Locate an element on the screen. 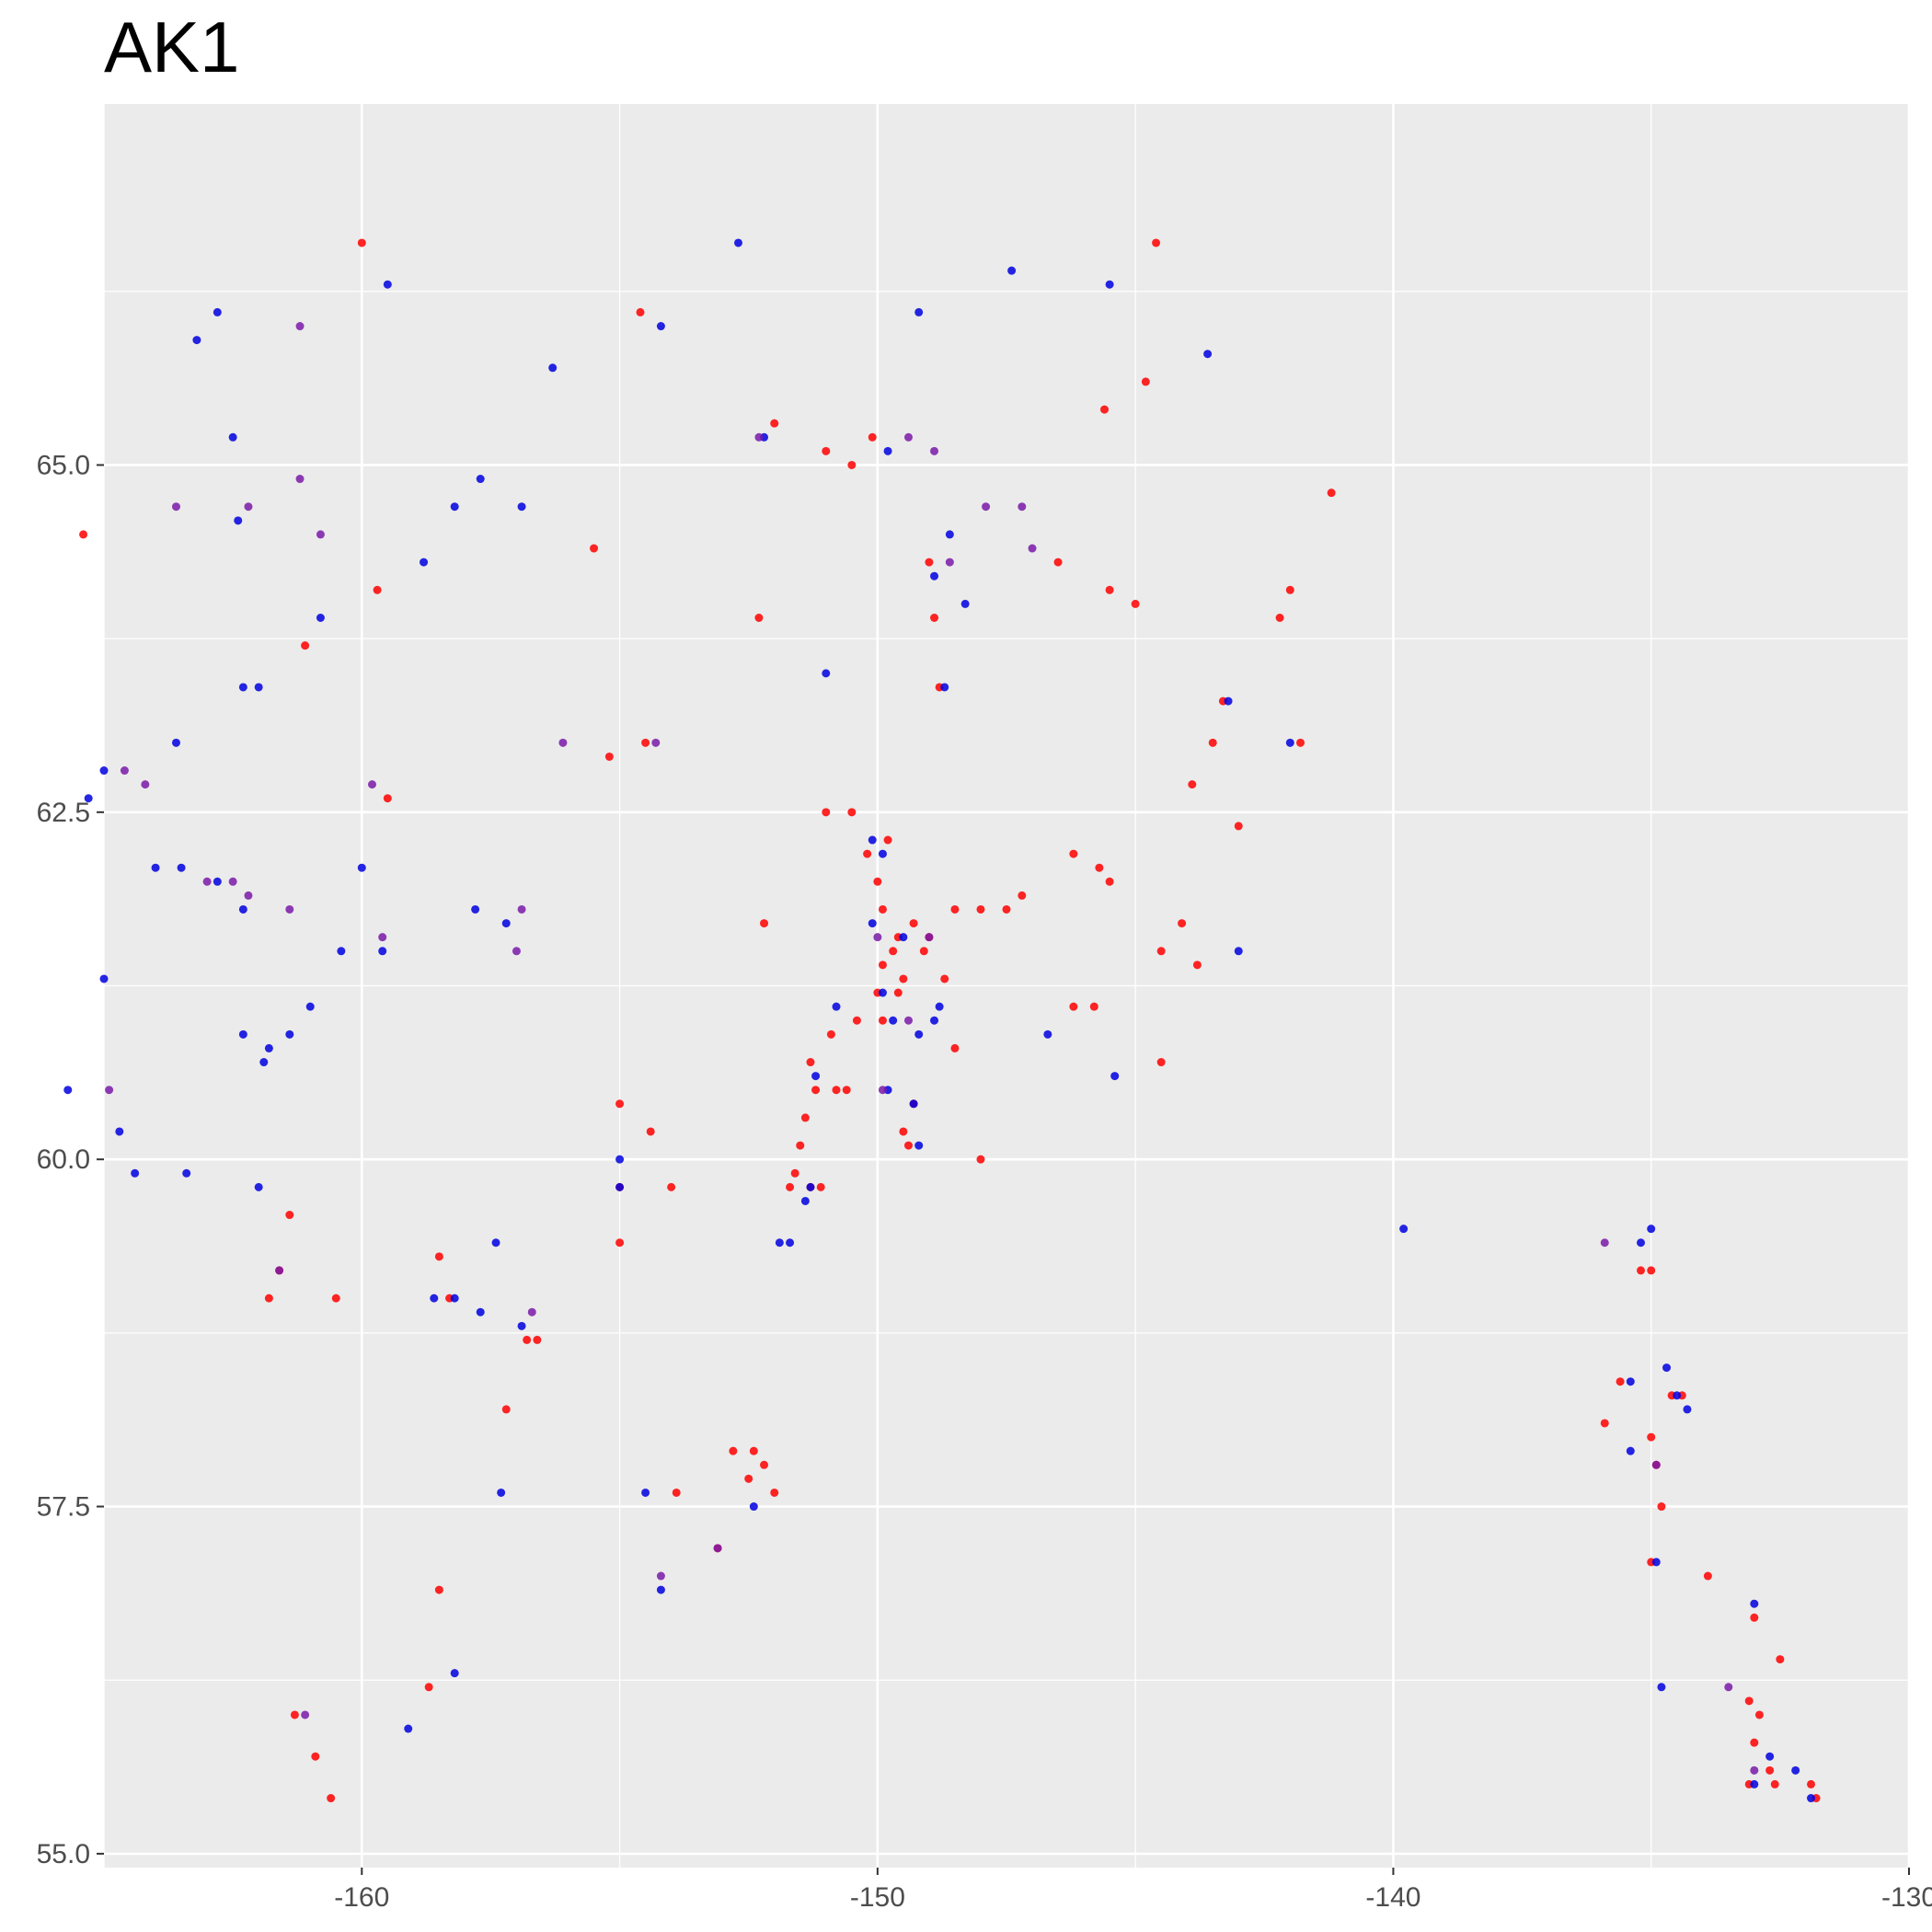 The image size is (1932, 1932). y-tick-label: 57.5 is located at coordinates (63, 1507).